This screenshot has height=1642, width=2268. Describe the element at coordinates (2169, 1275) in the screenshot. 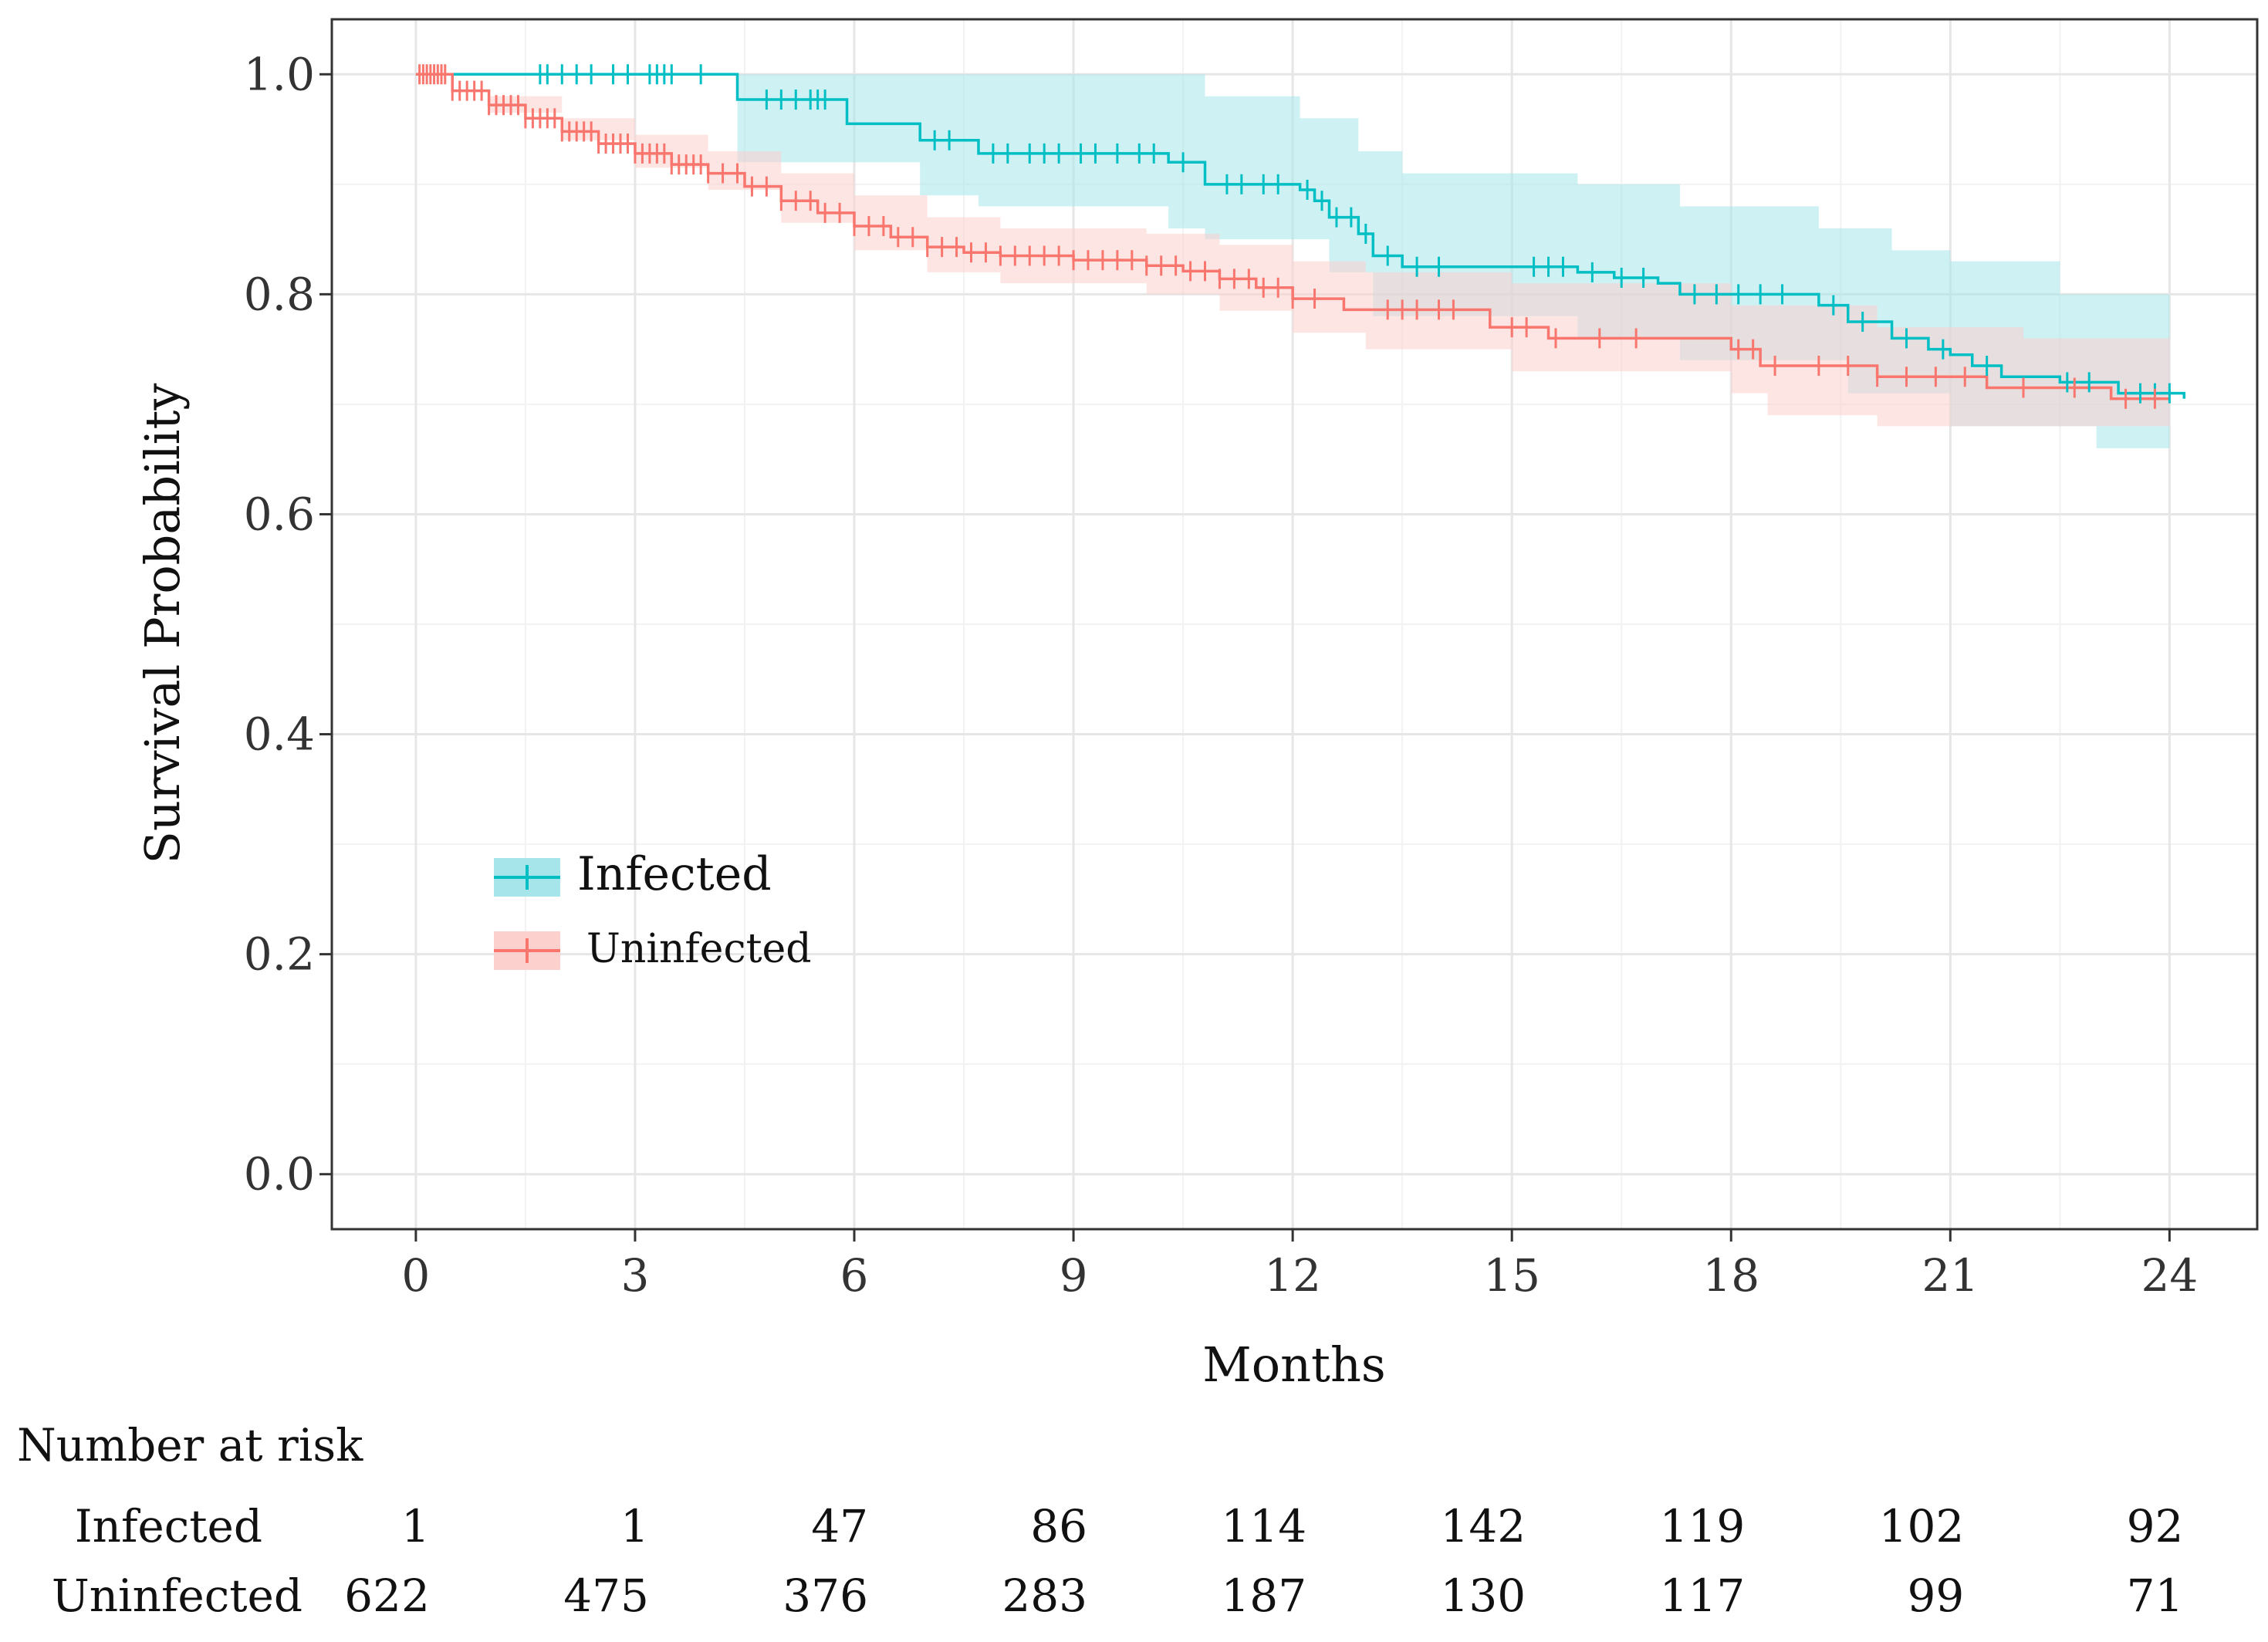

I see `x-tick-label: 24` at that location.